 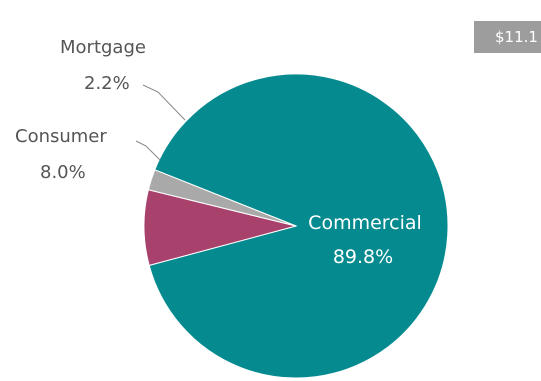 I want to click on slice-value-commercial: 89.8%, so click(x=363, y=257).